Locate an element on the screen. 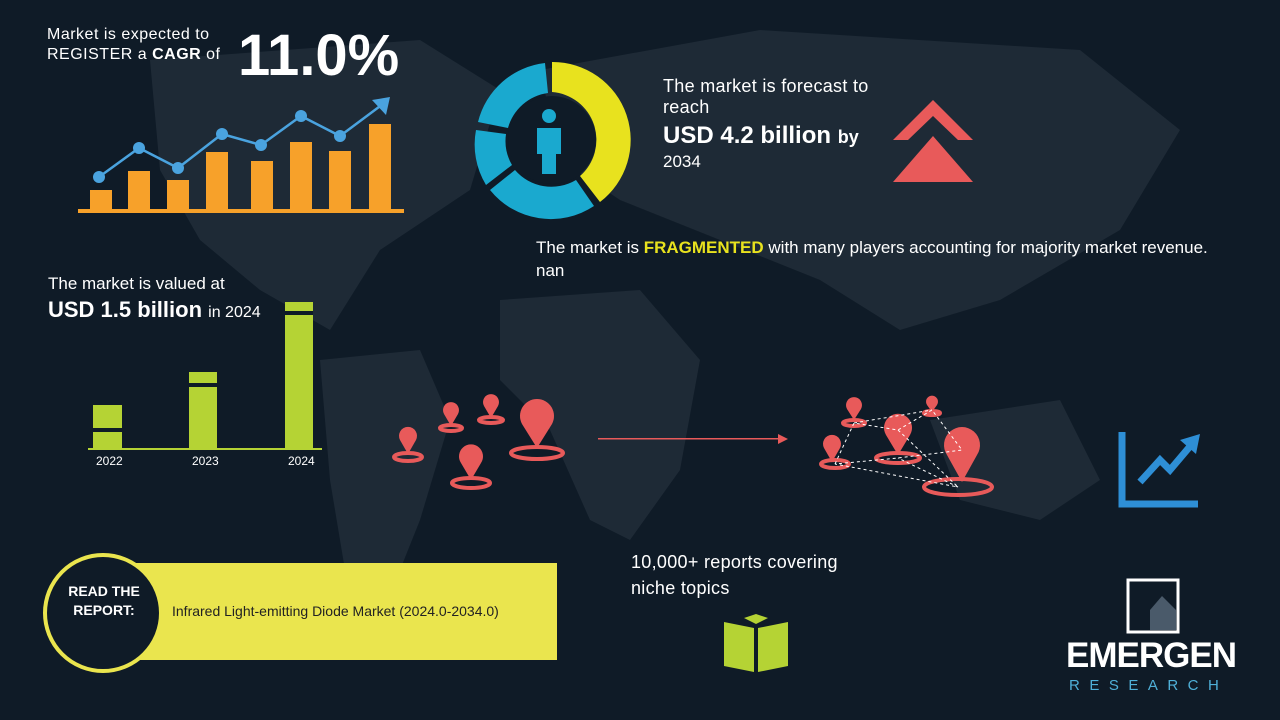  year-label: 2023 is located at coordinates (205, 461).